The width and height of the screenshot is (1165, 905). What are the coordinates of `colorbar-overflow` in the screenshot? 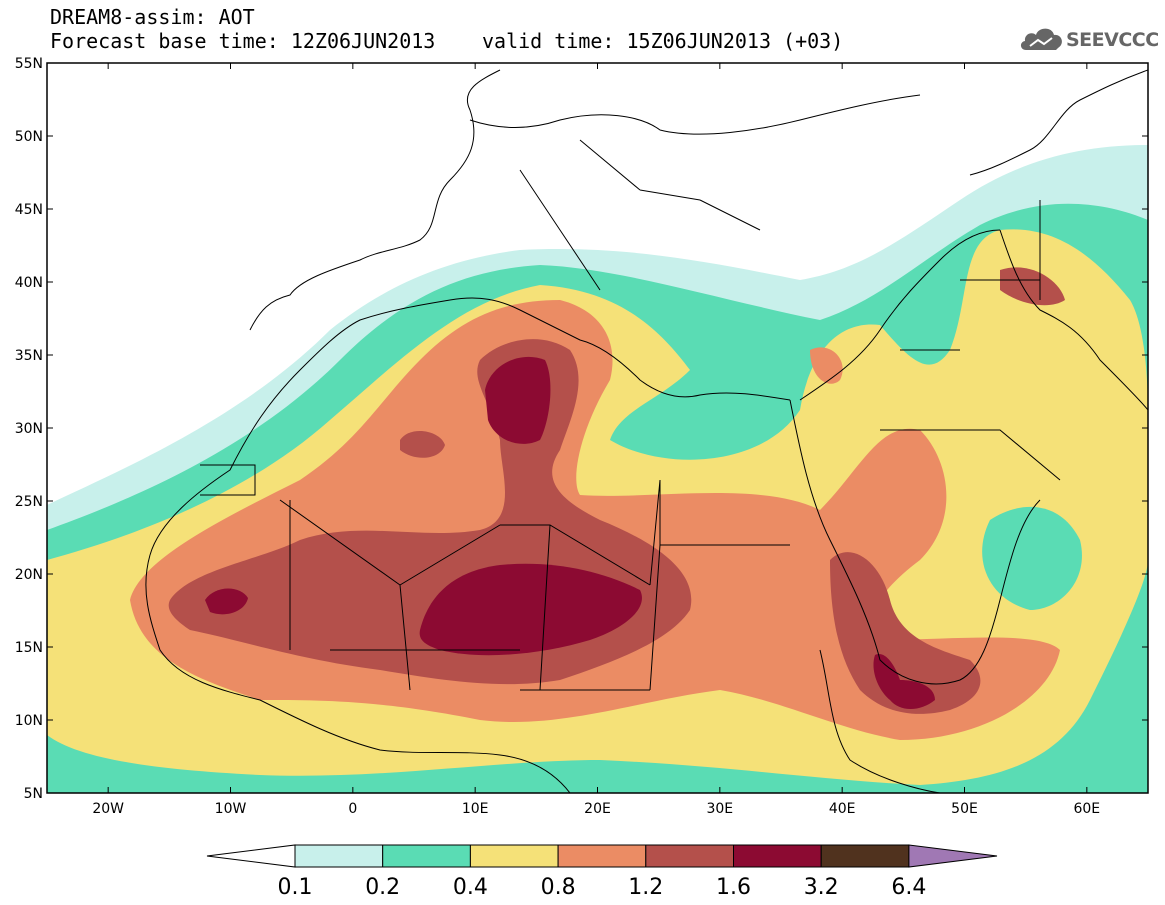 It's located at (953, 856).